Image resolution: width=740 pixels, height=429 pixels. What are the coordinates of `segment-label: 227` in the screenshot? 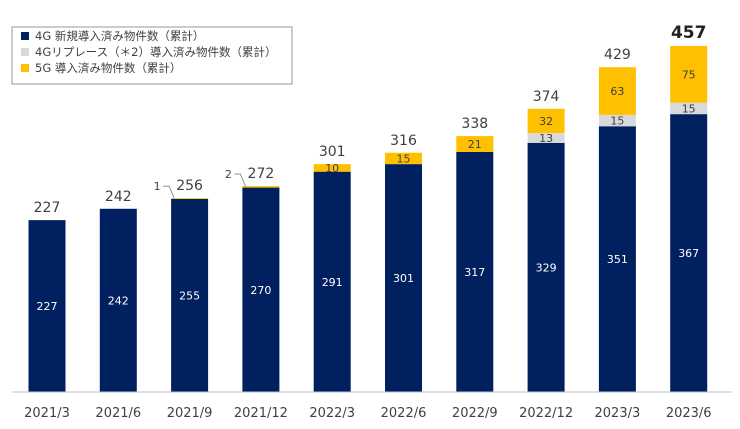 It's located at (47, 306).